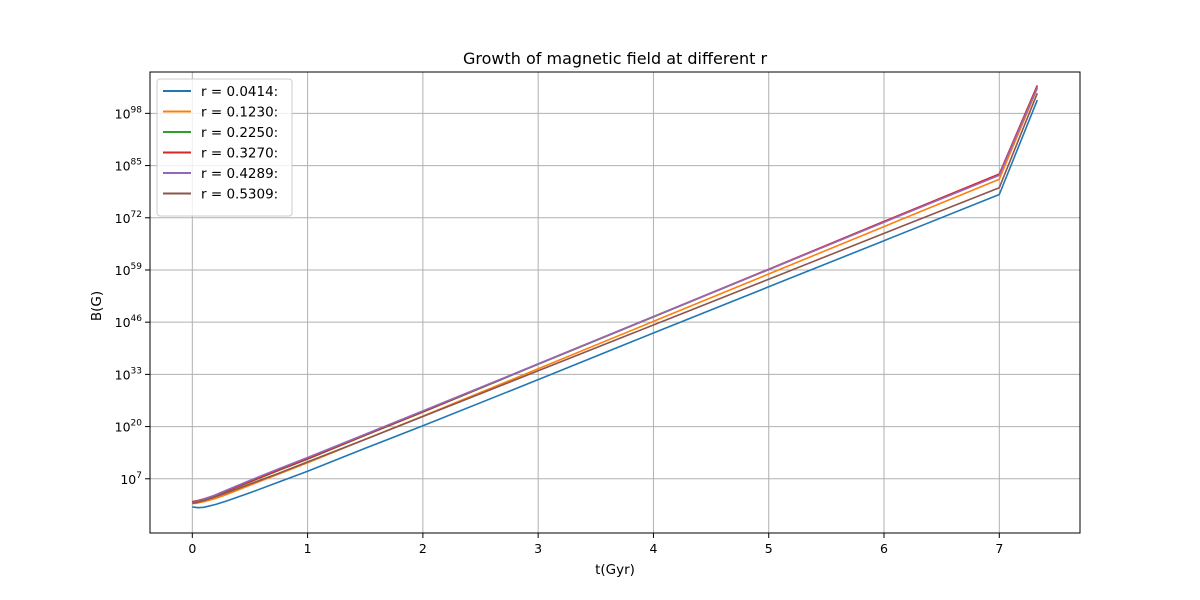  I want to click on y-tick-label: 1046, so click(129, 322).